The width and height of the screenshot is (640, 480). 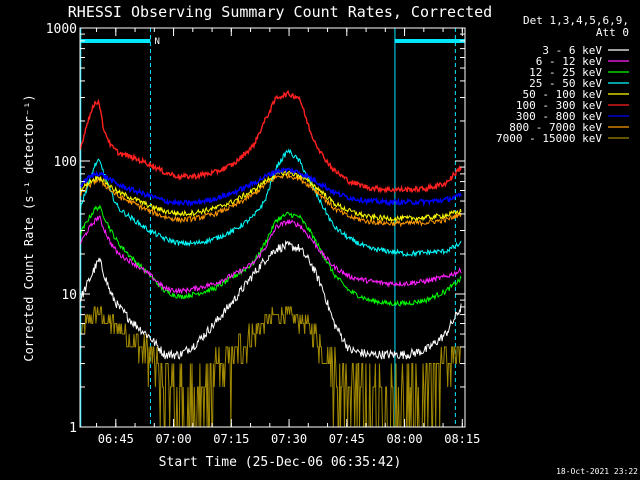 What do you see at coordinates (565, 72) in the screenshot?
I see `legend-label-2: 12 - 25 keV` at bounding box center [565, 72].